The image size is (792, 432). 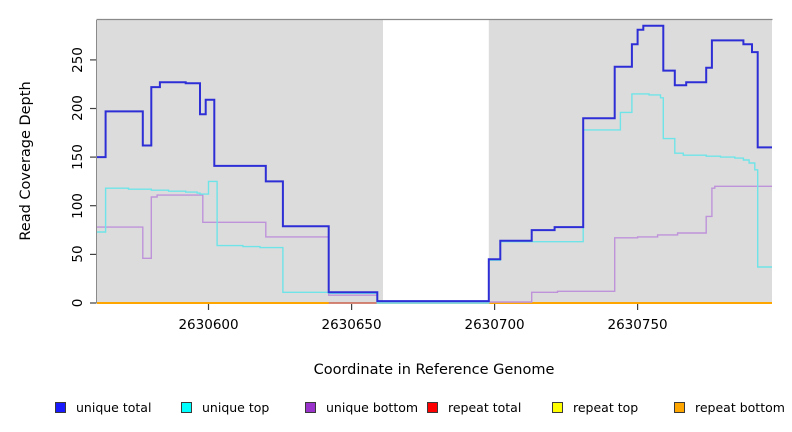 I want to click on x-tick-label: 2630600, so click(x=208, y=325).